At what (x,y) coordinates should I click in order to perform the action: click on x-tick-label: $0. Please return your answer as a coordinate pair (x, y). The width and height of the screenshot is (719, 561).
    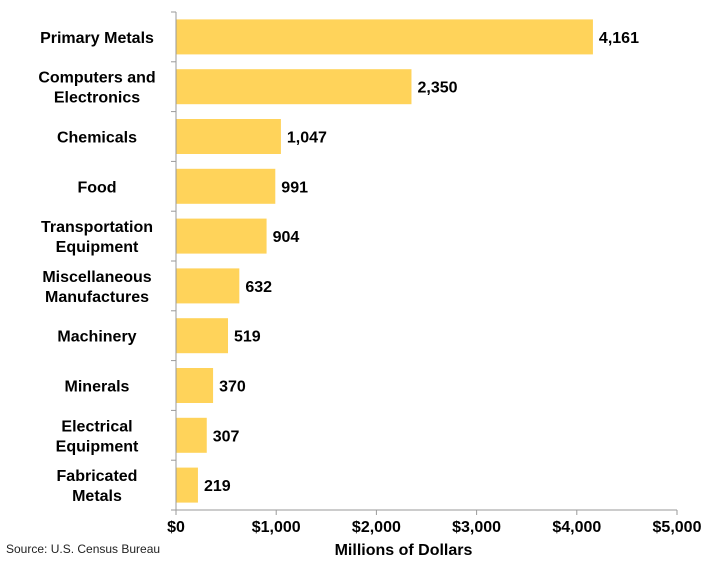
    Looking at the image, I should click on (176, 527).